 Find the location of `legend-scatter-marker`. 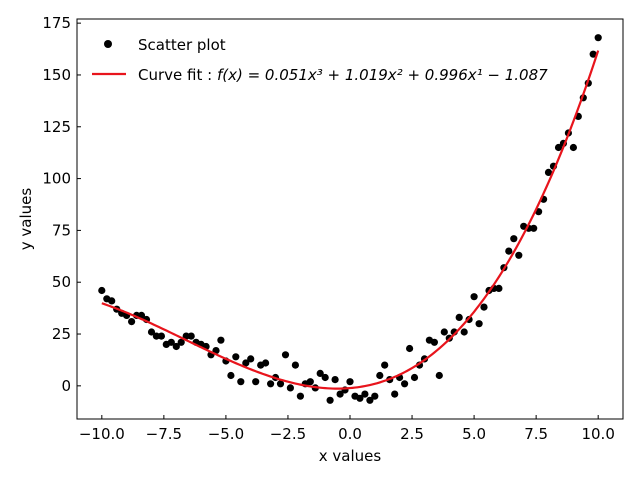

legend-scatter-marker is located at coordinates (108, 44).